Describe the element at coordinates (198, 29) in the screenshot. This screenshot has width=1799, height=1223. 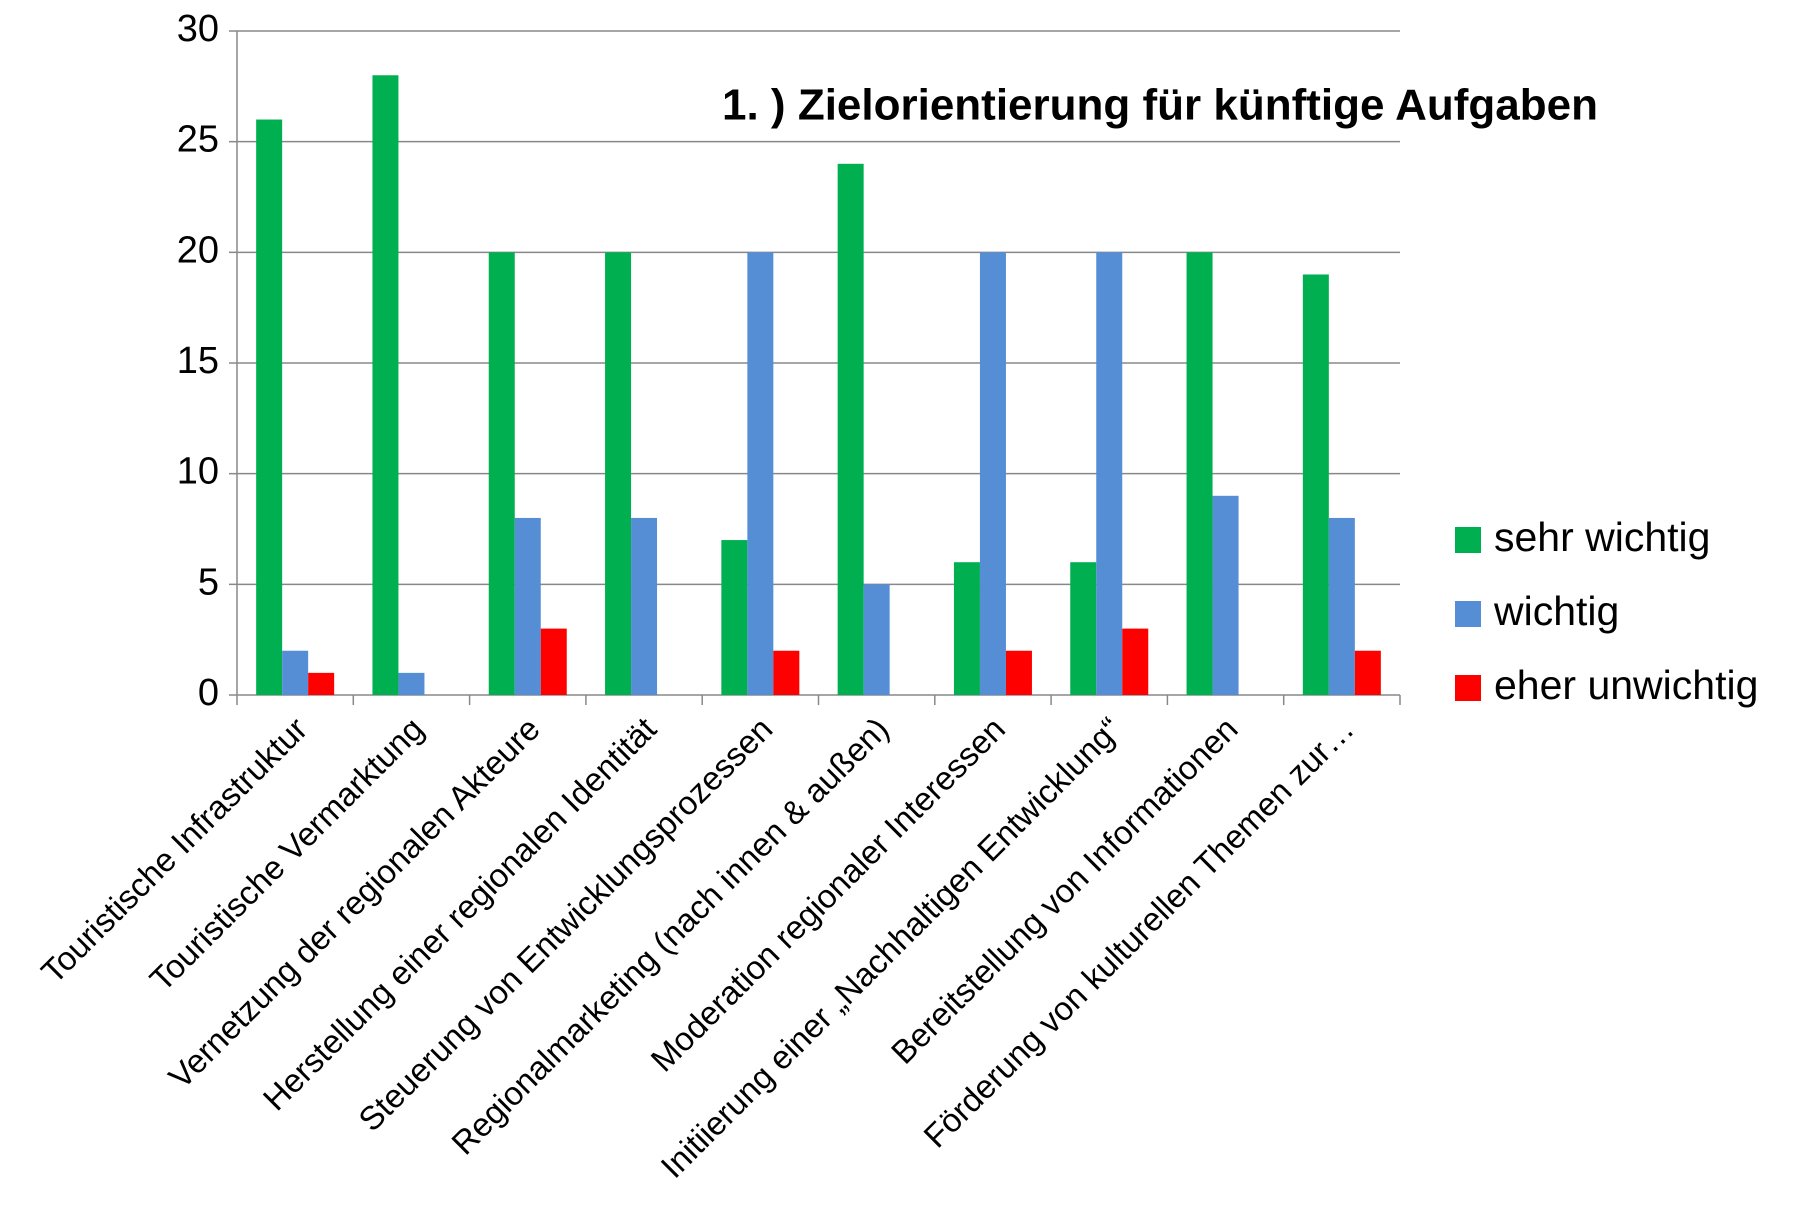
I see `y-tick-label: 30` at that location.